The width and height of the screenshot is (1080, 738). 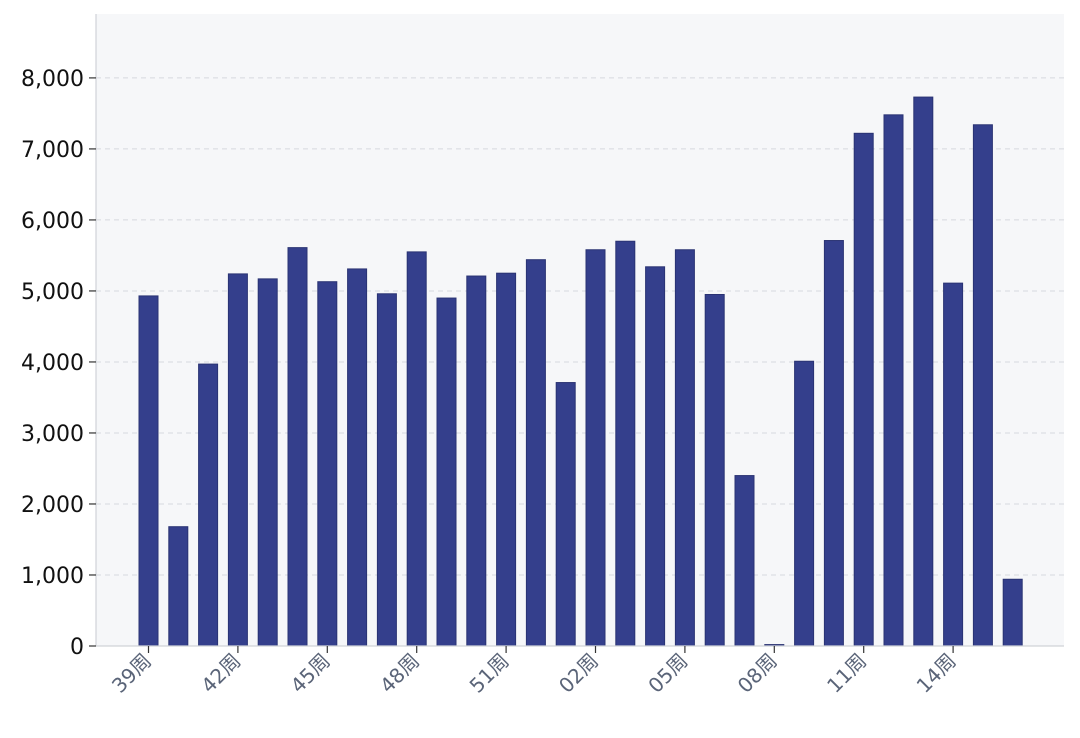 I want to click on x-tick-label: 39周, so click(x=131, y=673).